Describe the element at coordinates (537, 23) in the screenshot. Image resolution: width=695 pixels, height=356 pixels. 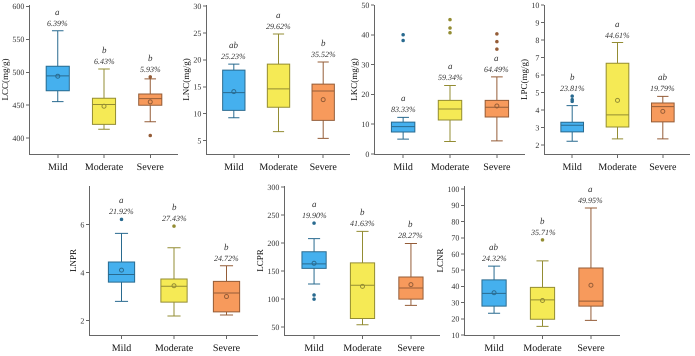
I see `y-tick-label: 9` at that location.